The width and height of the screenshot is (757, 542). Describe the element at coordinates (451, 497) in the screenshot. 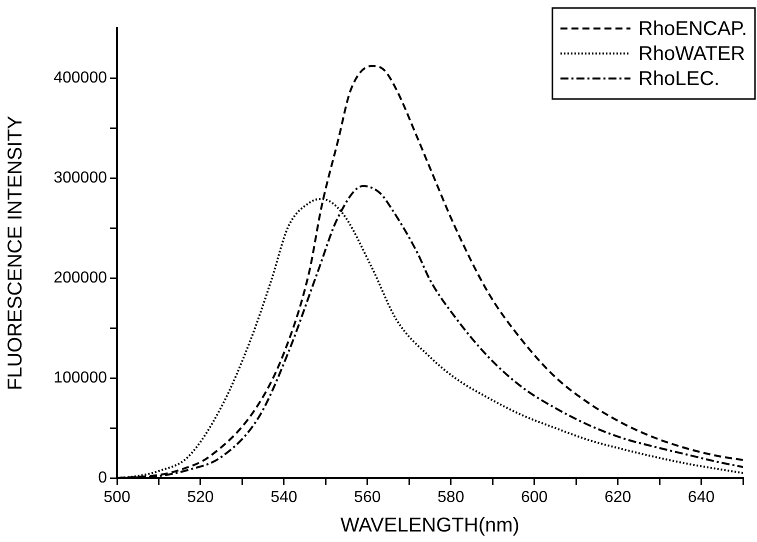

I see `x-tick-label: 580` at that location.